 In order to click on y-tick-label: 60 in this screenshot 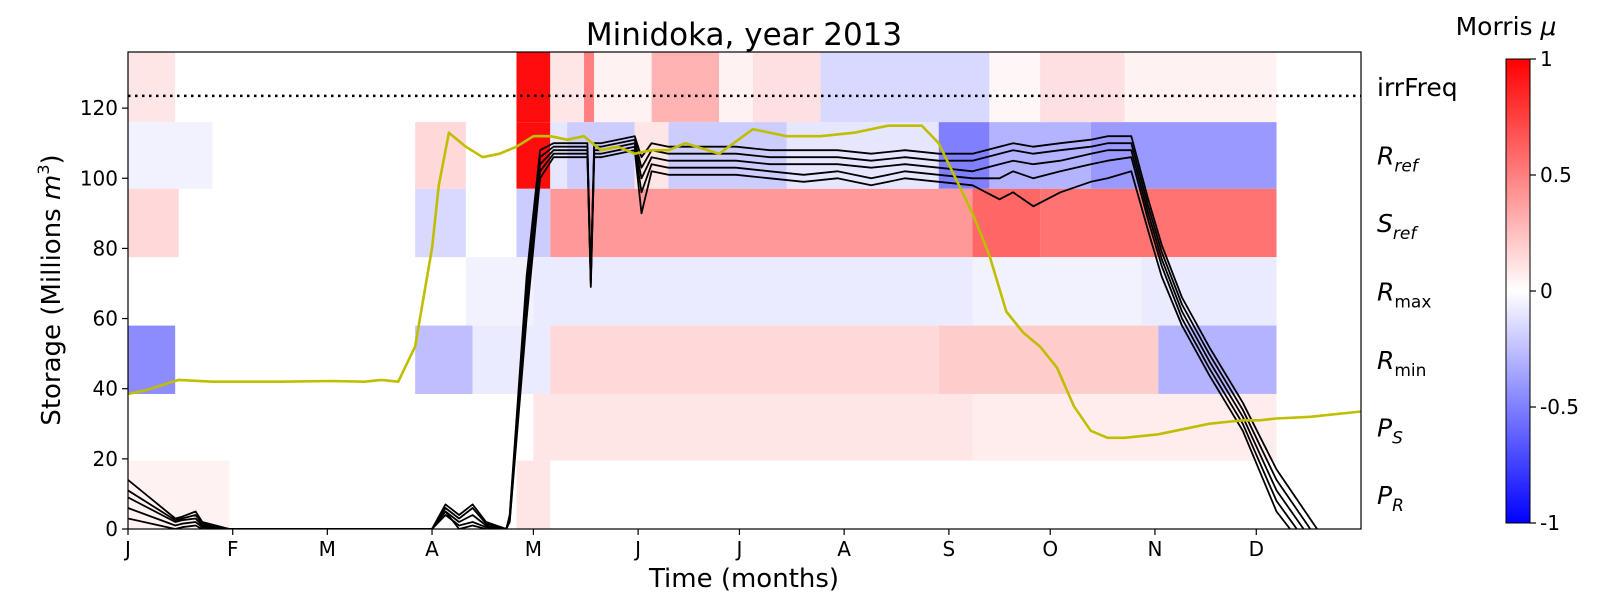, I will do `click(105, 319)`.